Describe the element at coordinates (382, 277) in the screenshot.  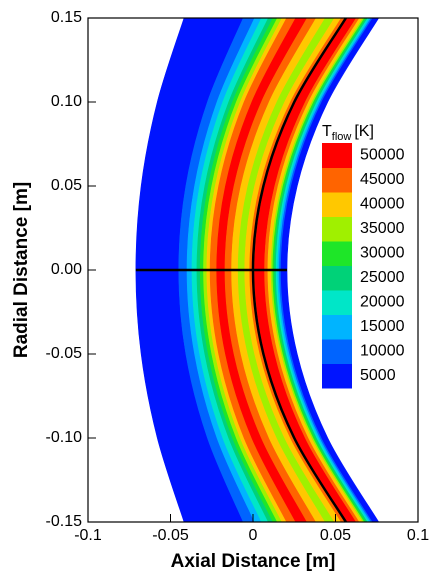
I see `colorbar-label: 25000` at that location.